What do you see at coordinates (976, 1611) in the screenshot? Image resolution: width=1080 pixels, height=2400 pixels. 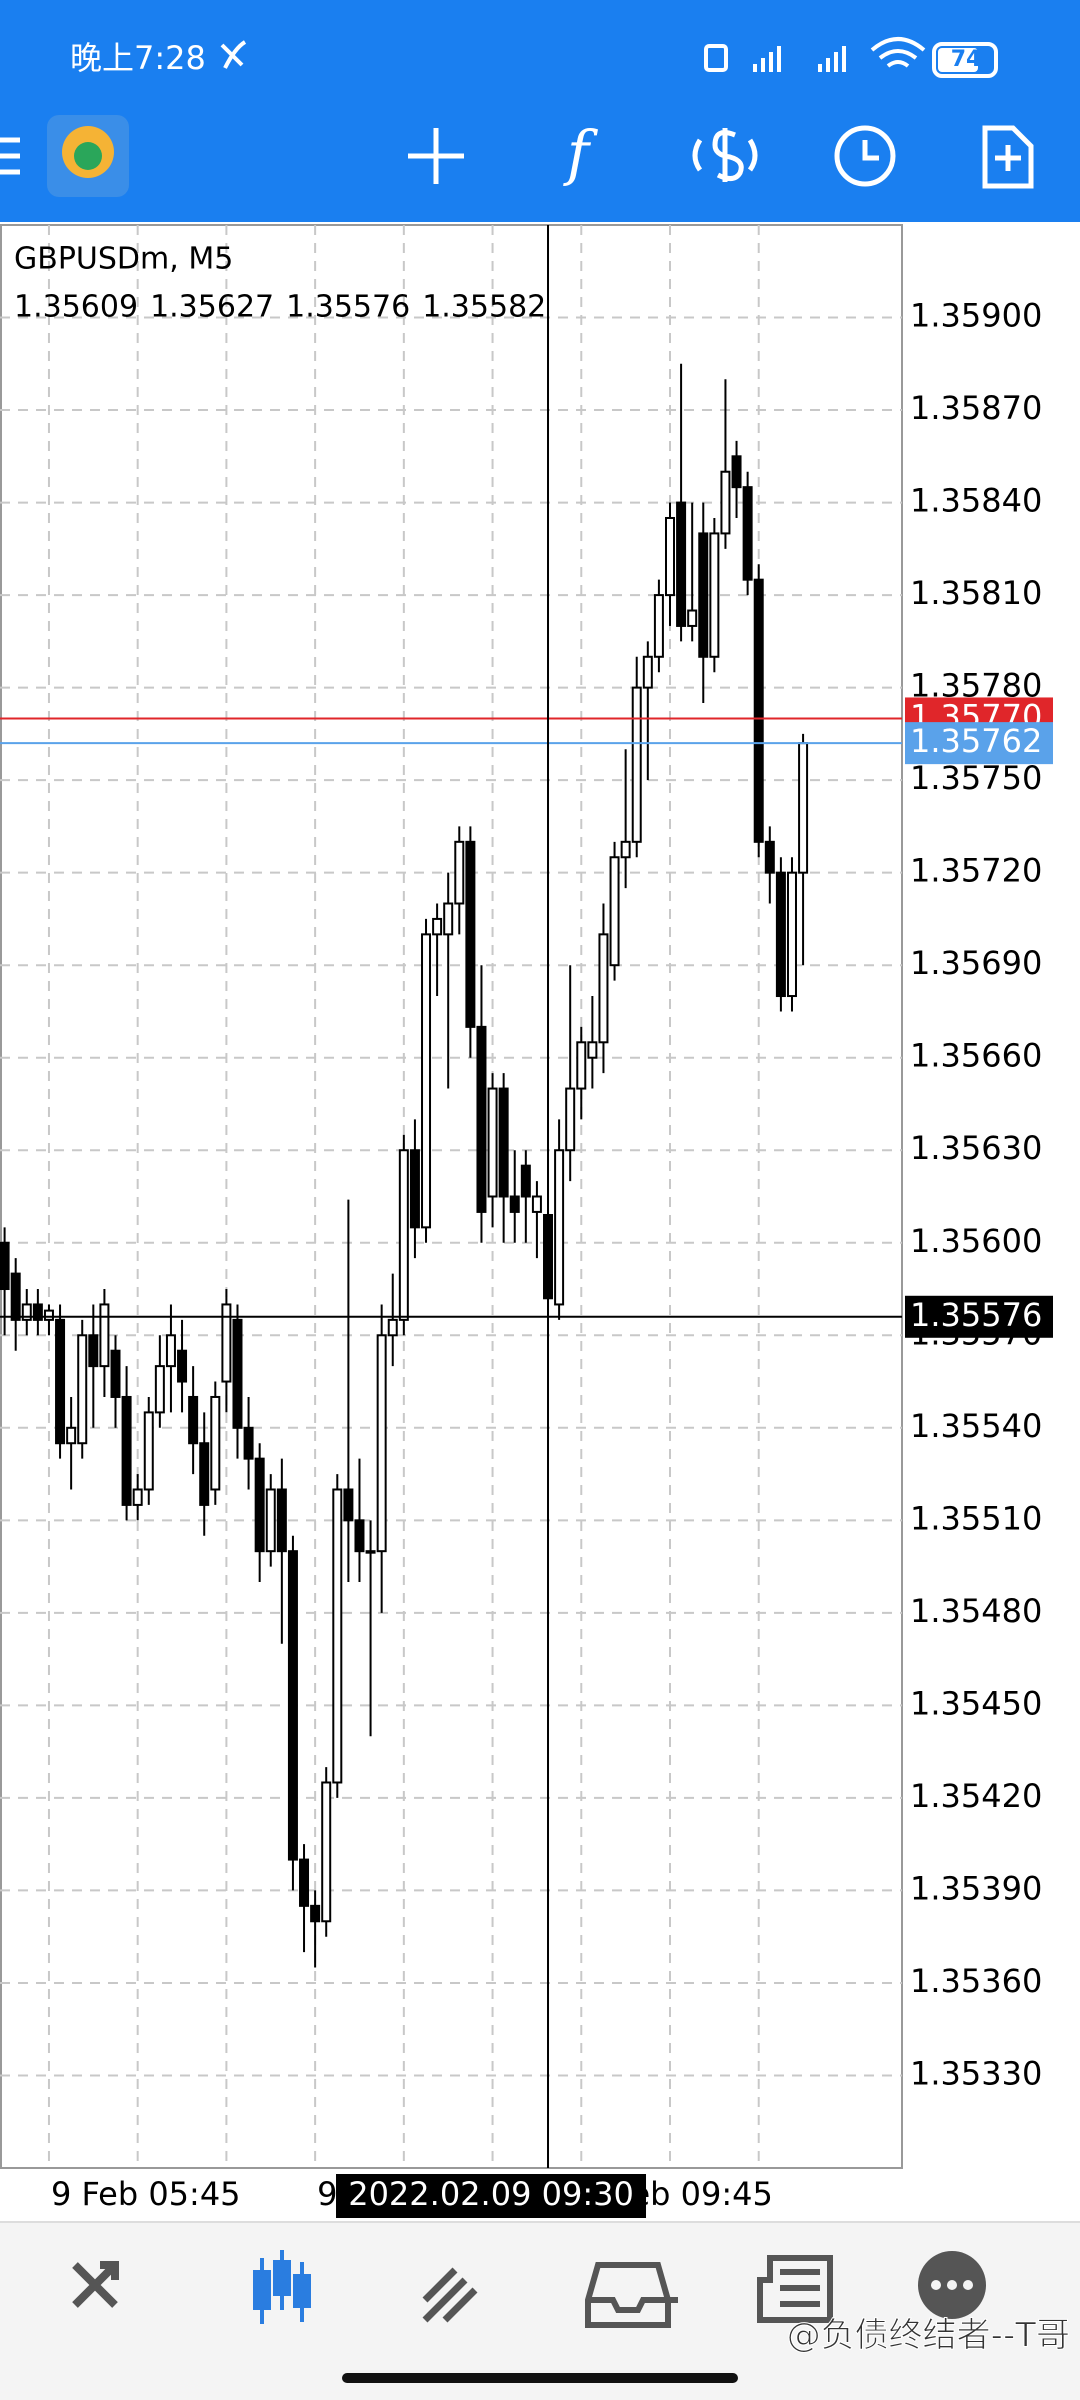 I see `y-tick-label: 1.35480` at bounding box center [976, 1611].